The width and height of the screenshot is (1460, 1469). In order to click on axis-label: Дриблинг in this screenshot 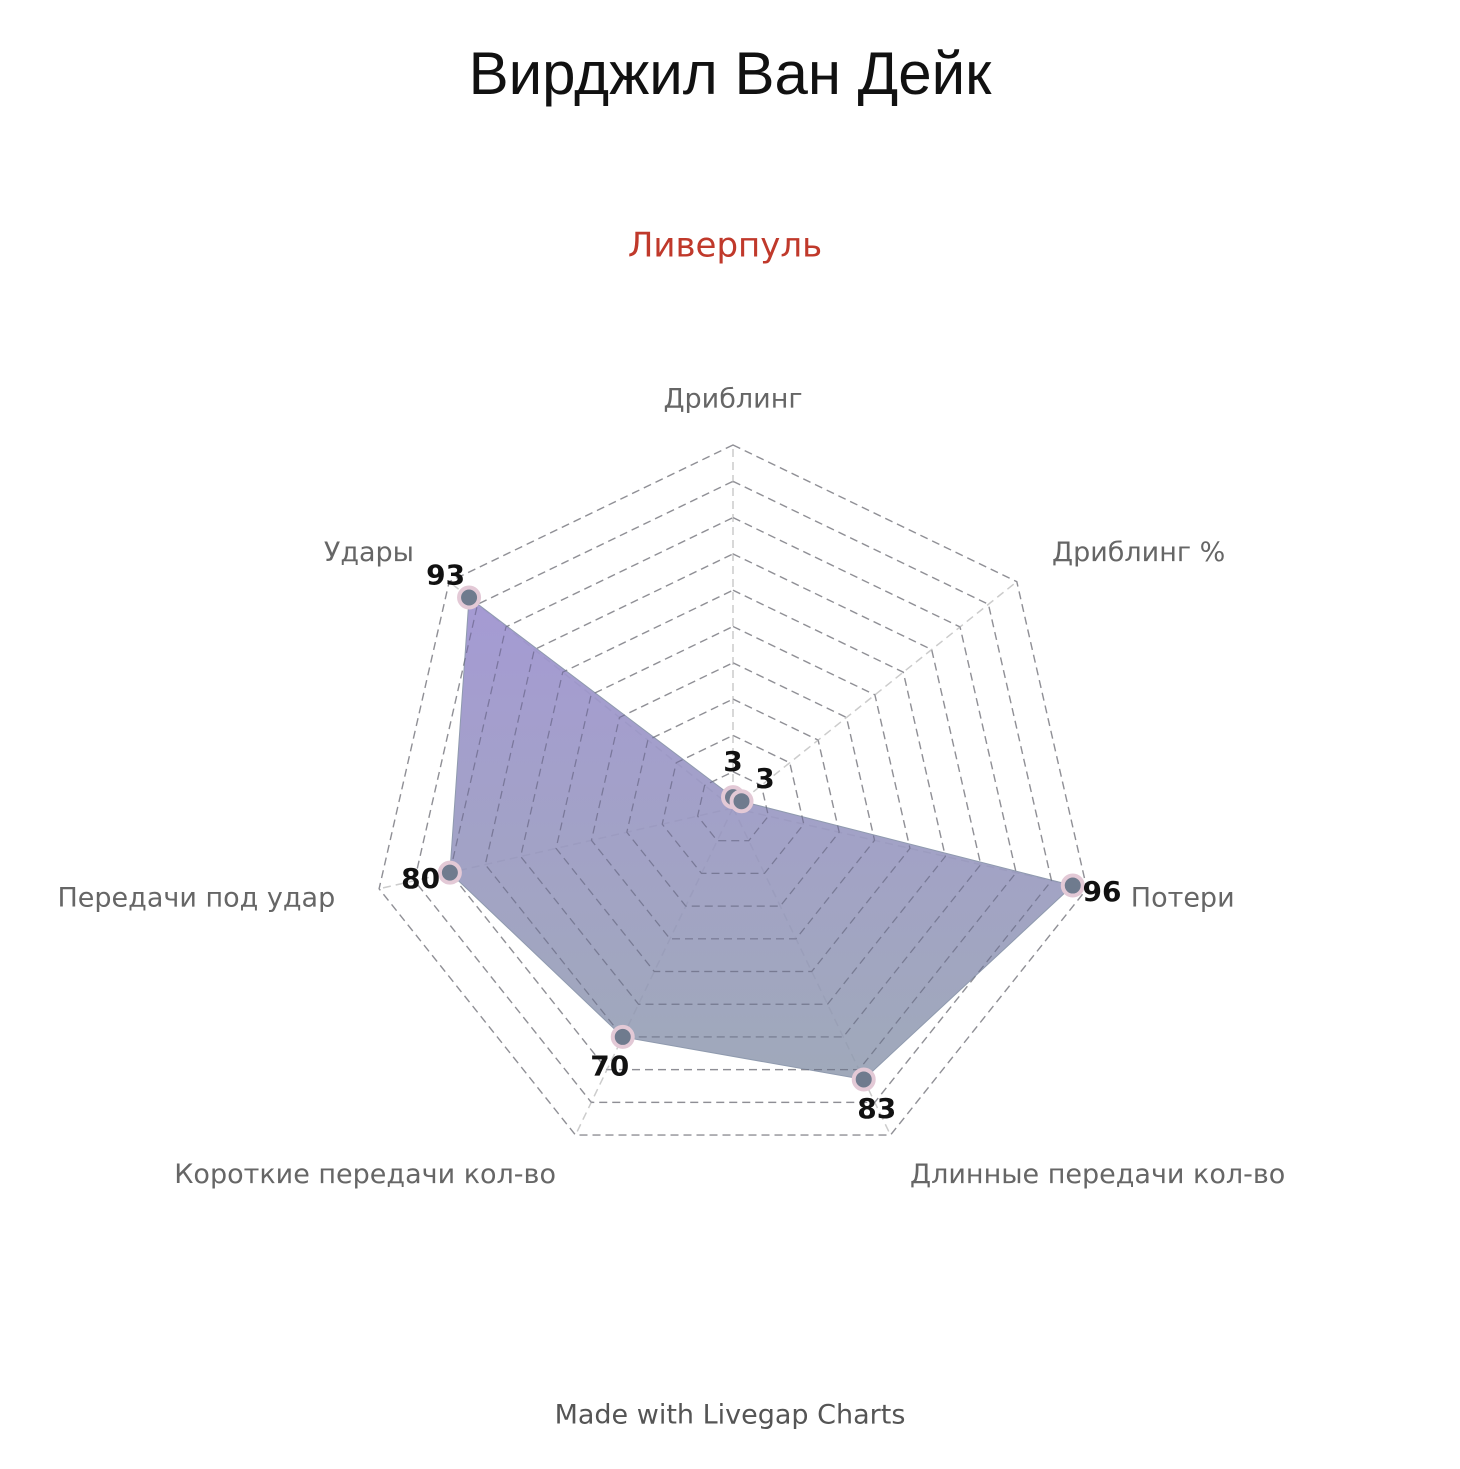, I will do `click(732, 399)`.